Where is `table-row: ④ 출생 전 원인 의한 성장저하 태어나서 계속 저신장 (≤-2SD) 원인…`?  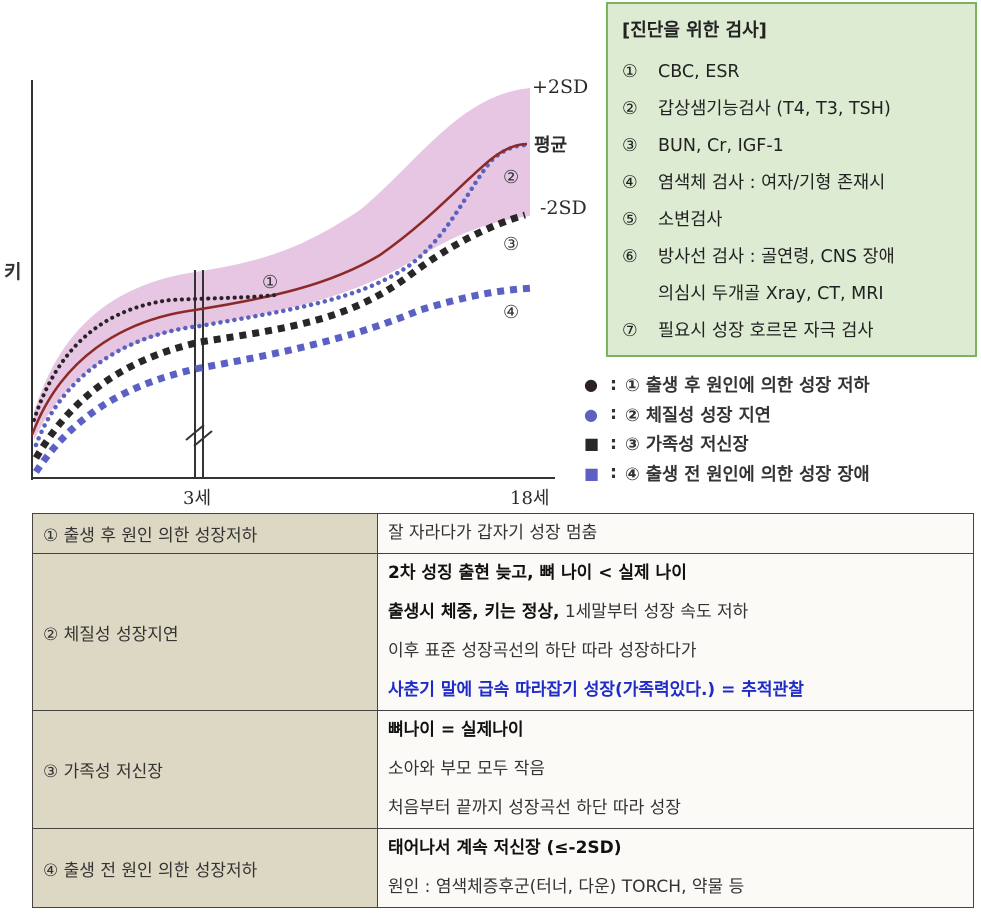
table-row: ④ 출생 전 원인 의한 성장저하 태어나서 계속 저신장 (≤-2SD) 원인… is located at coordinates (503, 868).